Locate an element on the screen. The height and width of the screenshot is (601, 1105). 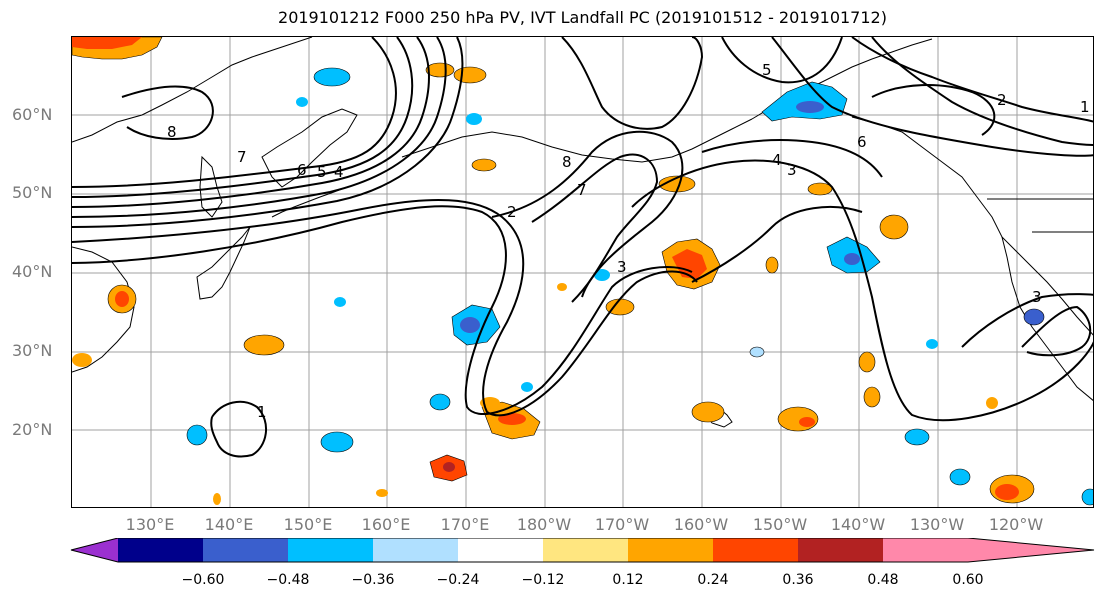
colorbar-tick-9: 0.60 is located at coordinates (968, 580).